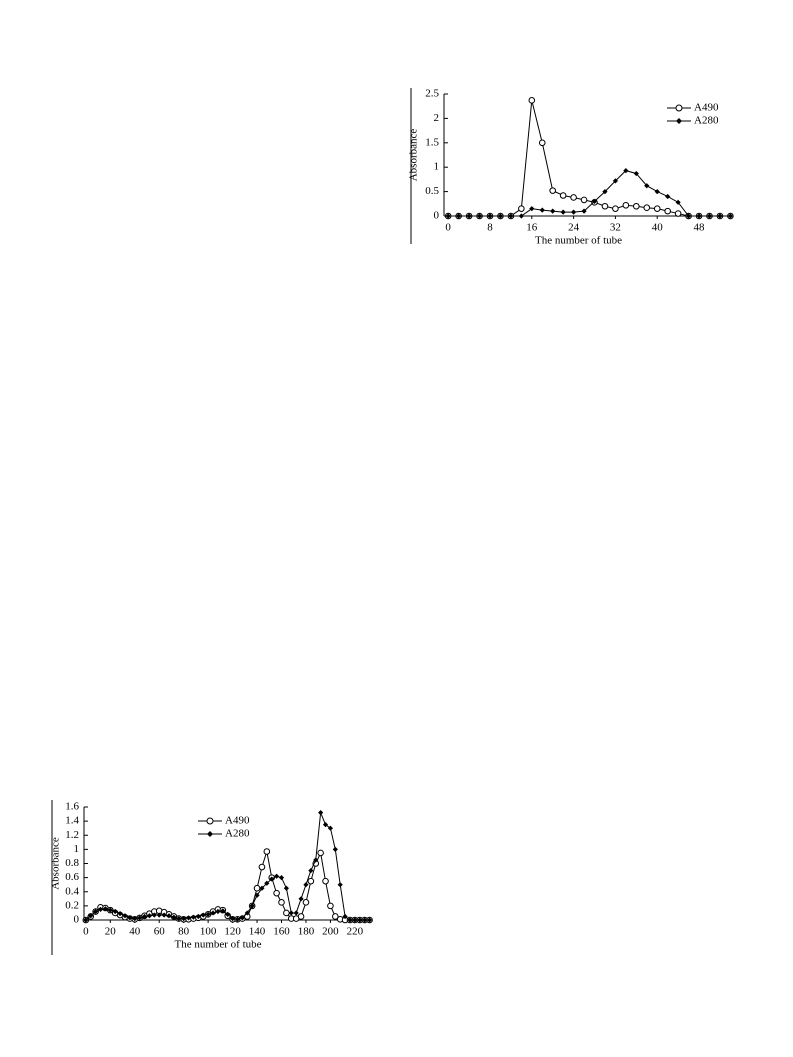 This screenshot has width=793, height=1057. What do you see at coordinates (232, 932) in the screenshot?
I see `x-tick-label: 120` at bounding box center [232, 932].